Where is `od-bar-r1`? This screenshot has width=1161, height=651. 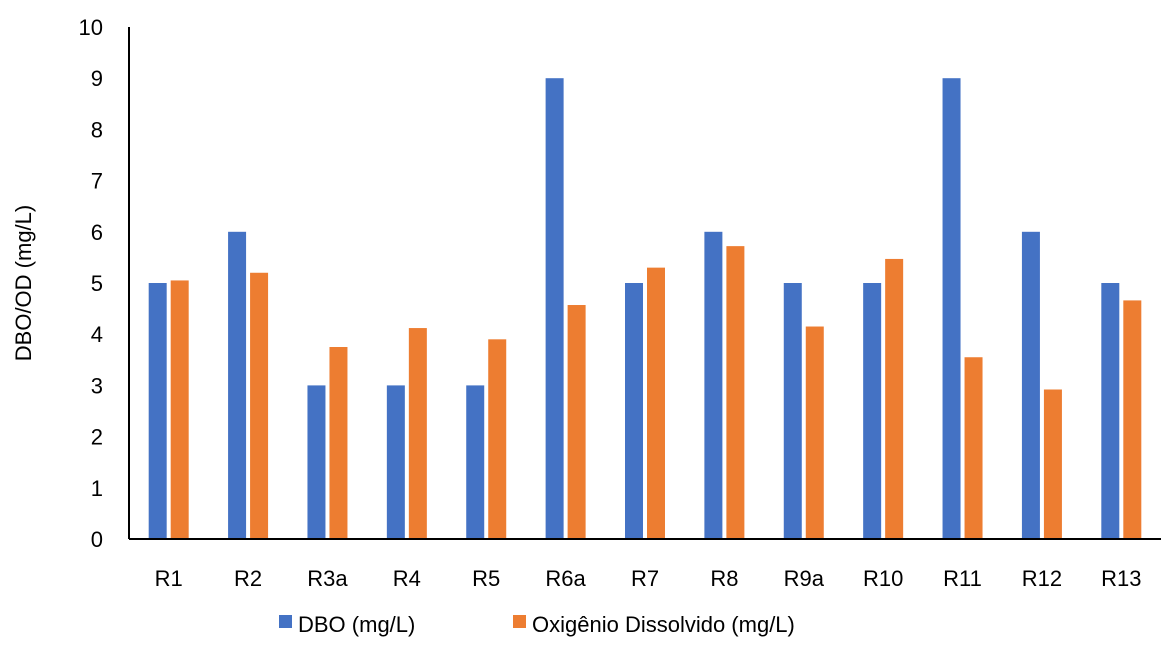 od-bar-r1 is located at coordinates (179, 409).